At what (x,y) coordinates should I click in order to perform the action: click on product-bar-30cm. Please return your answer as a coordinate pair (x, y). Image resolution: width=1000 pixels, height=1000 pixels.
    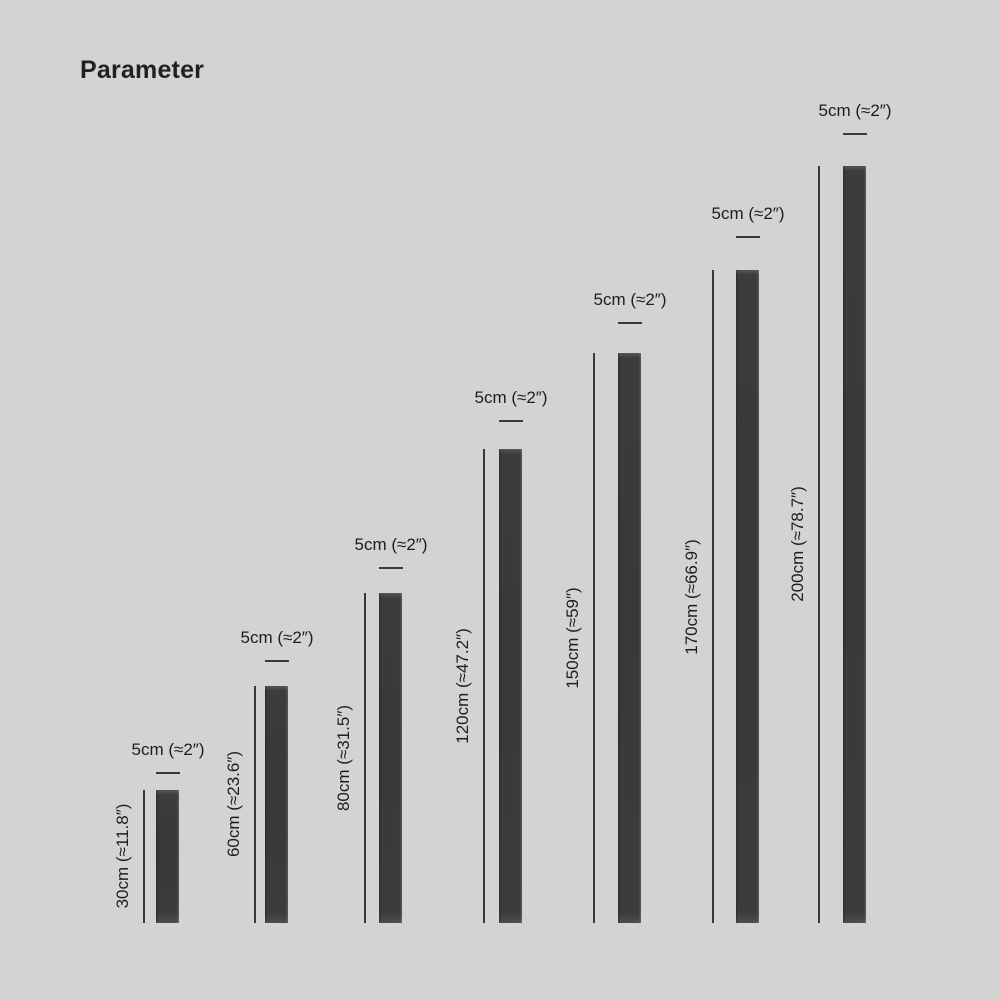
    Looking at the image, I should click on (167, 856).